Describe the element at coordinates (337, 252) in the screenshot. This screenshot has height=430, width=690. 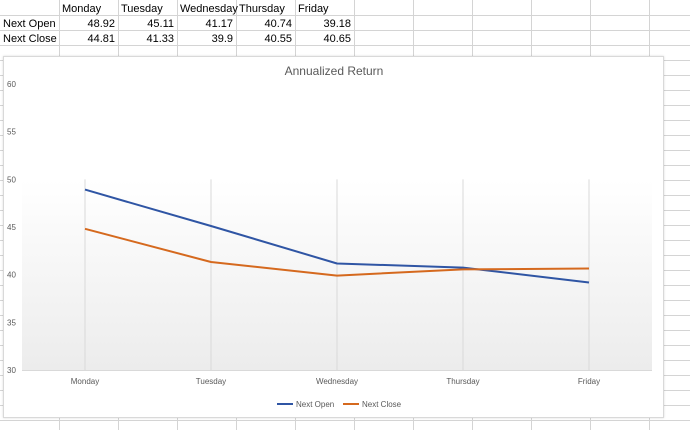
I see `series-line-next-close` at that location.